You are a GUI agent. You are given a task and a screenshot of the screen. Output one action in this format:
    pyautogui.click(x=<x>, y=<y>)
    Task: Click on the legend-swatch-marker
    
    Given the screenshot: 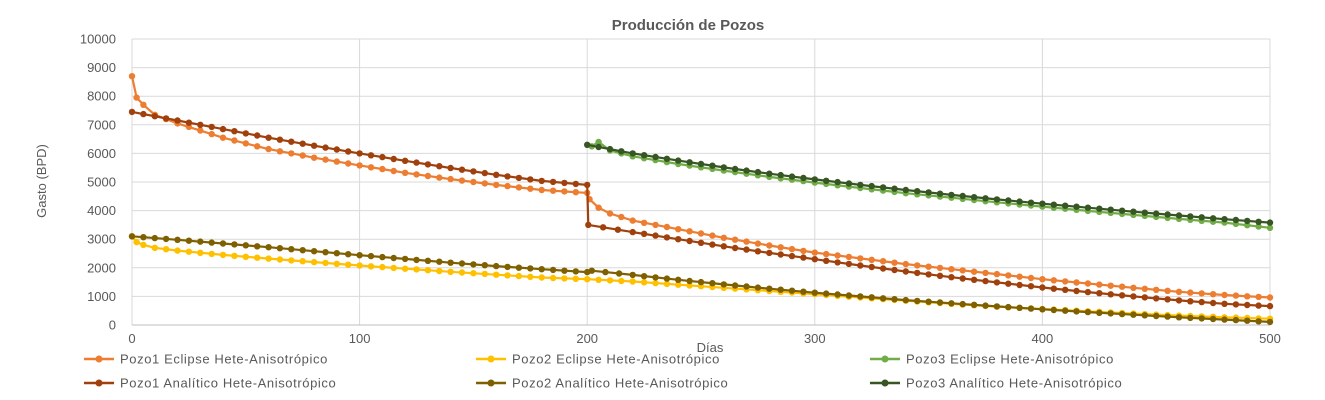 What is the action you would take?
    pyautogui.click(x=99, y=383)
    